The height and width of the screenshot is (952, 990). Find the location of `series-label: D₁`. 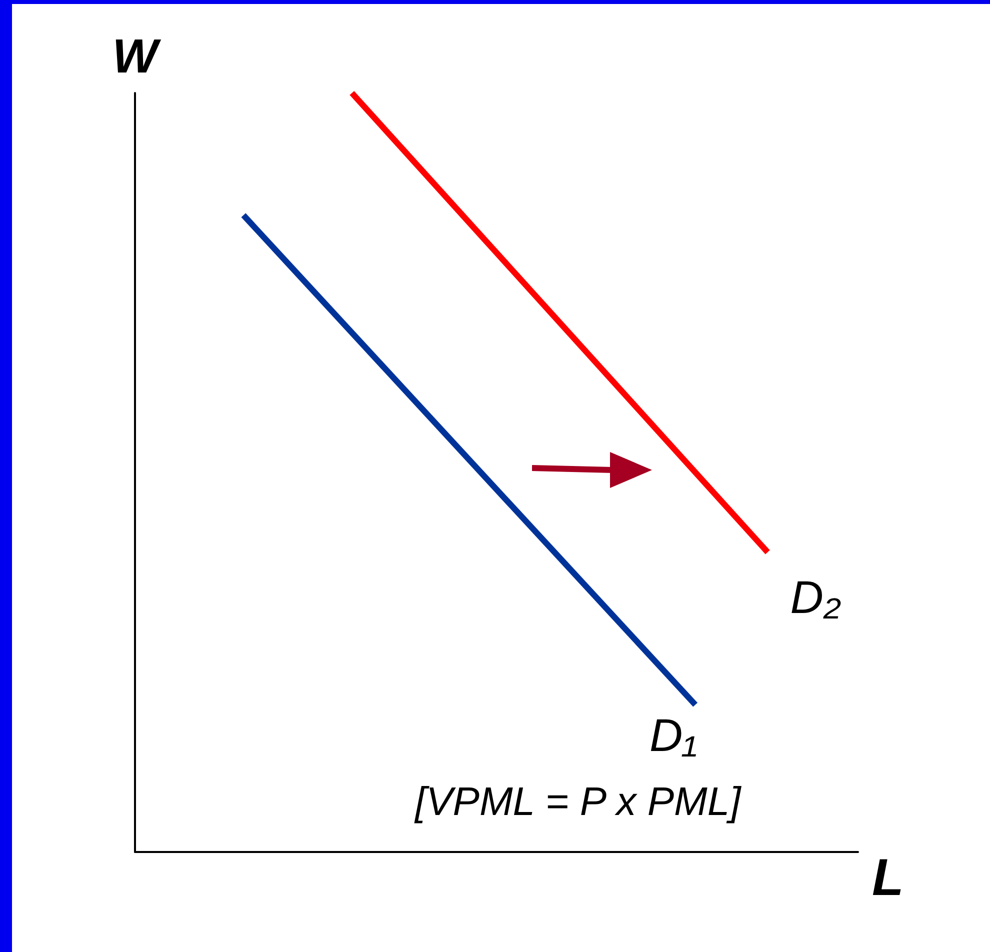

series-label: D₁ is located at coordinates (673, 734).